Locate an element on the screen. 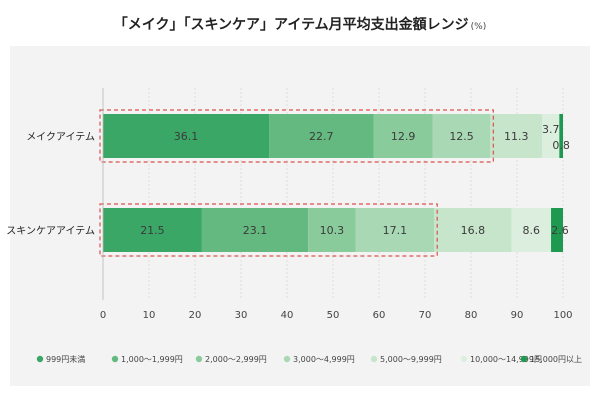 The height and width of the screenshot is (400, 600). data-label-1-6: 2.6 is located at coordinates (560, 230).